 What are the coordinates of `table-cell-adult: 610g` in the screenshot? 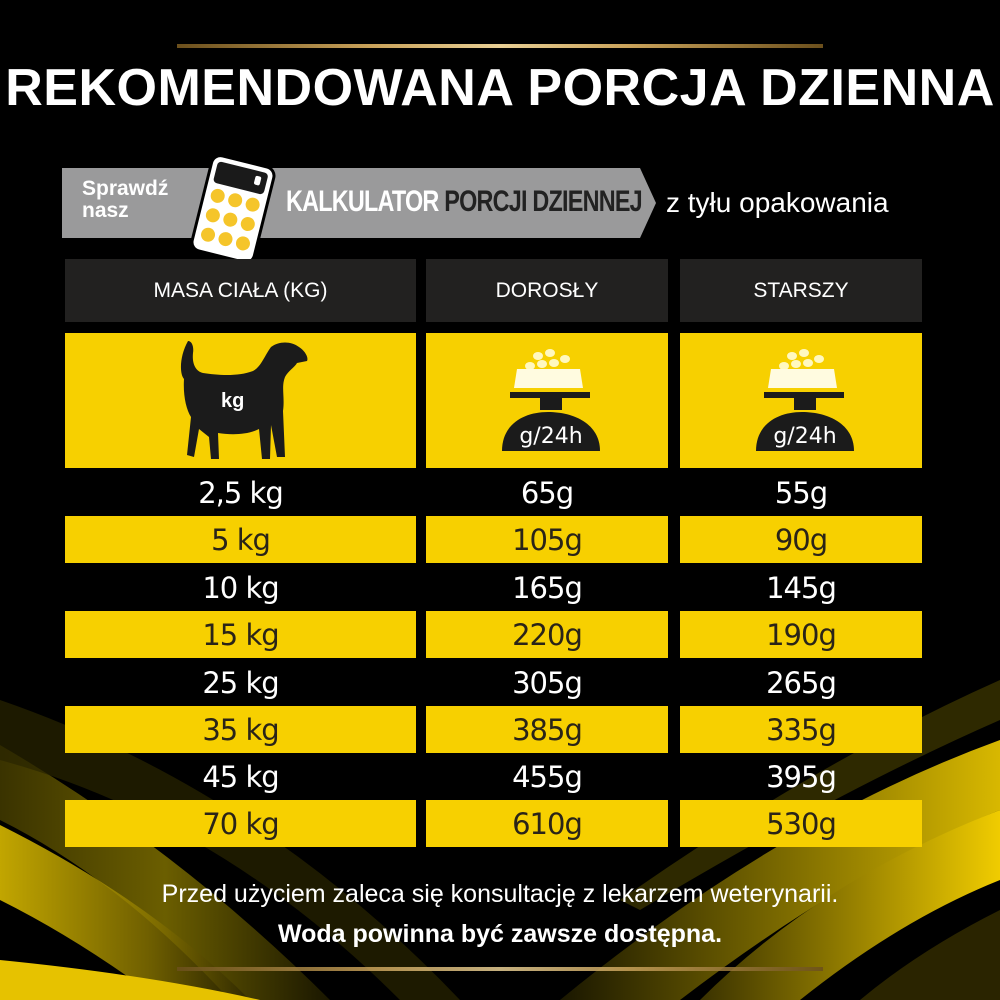 It's located at (547, 823).